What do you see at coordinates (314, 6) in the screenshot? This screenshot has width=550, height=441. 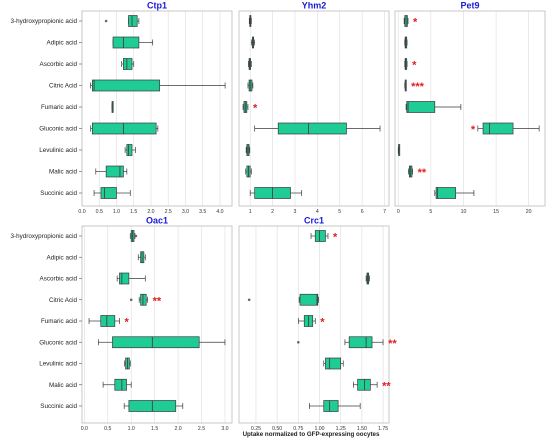 I see `panel-title: Yhm2` at bounding box center [314, 6].